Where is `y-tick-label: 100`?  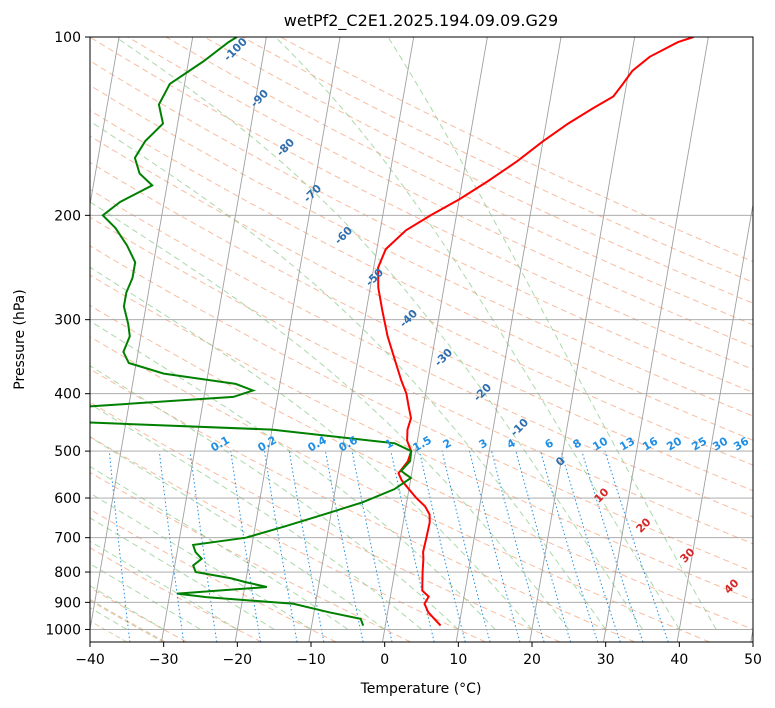 y-tick-label: 100 is located at coordinates (67, 38).